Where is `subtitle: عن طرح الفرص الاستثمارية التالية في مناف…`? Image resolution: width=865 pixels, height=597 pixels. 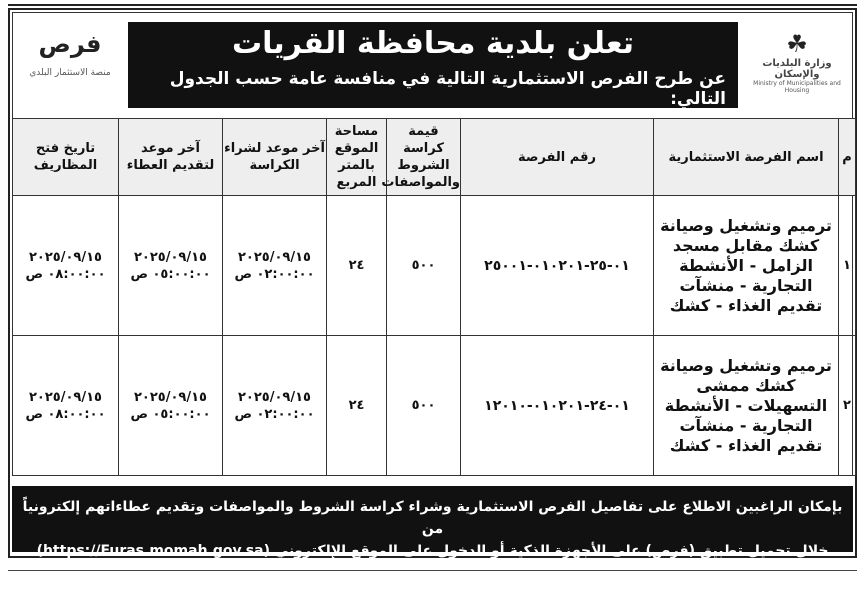
subtitle: عن طرح الفرص الاستثمارية التالية في مناف… is located at coordinates (447, 89).